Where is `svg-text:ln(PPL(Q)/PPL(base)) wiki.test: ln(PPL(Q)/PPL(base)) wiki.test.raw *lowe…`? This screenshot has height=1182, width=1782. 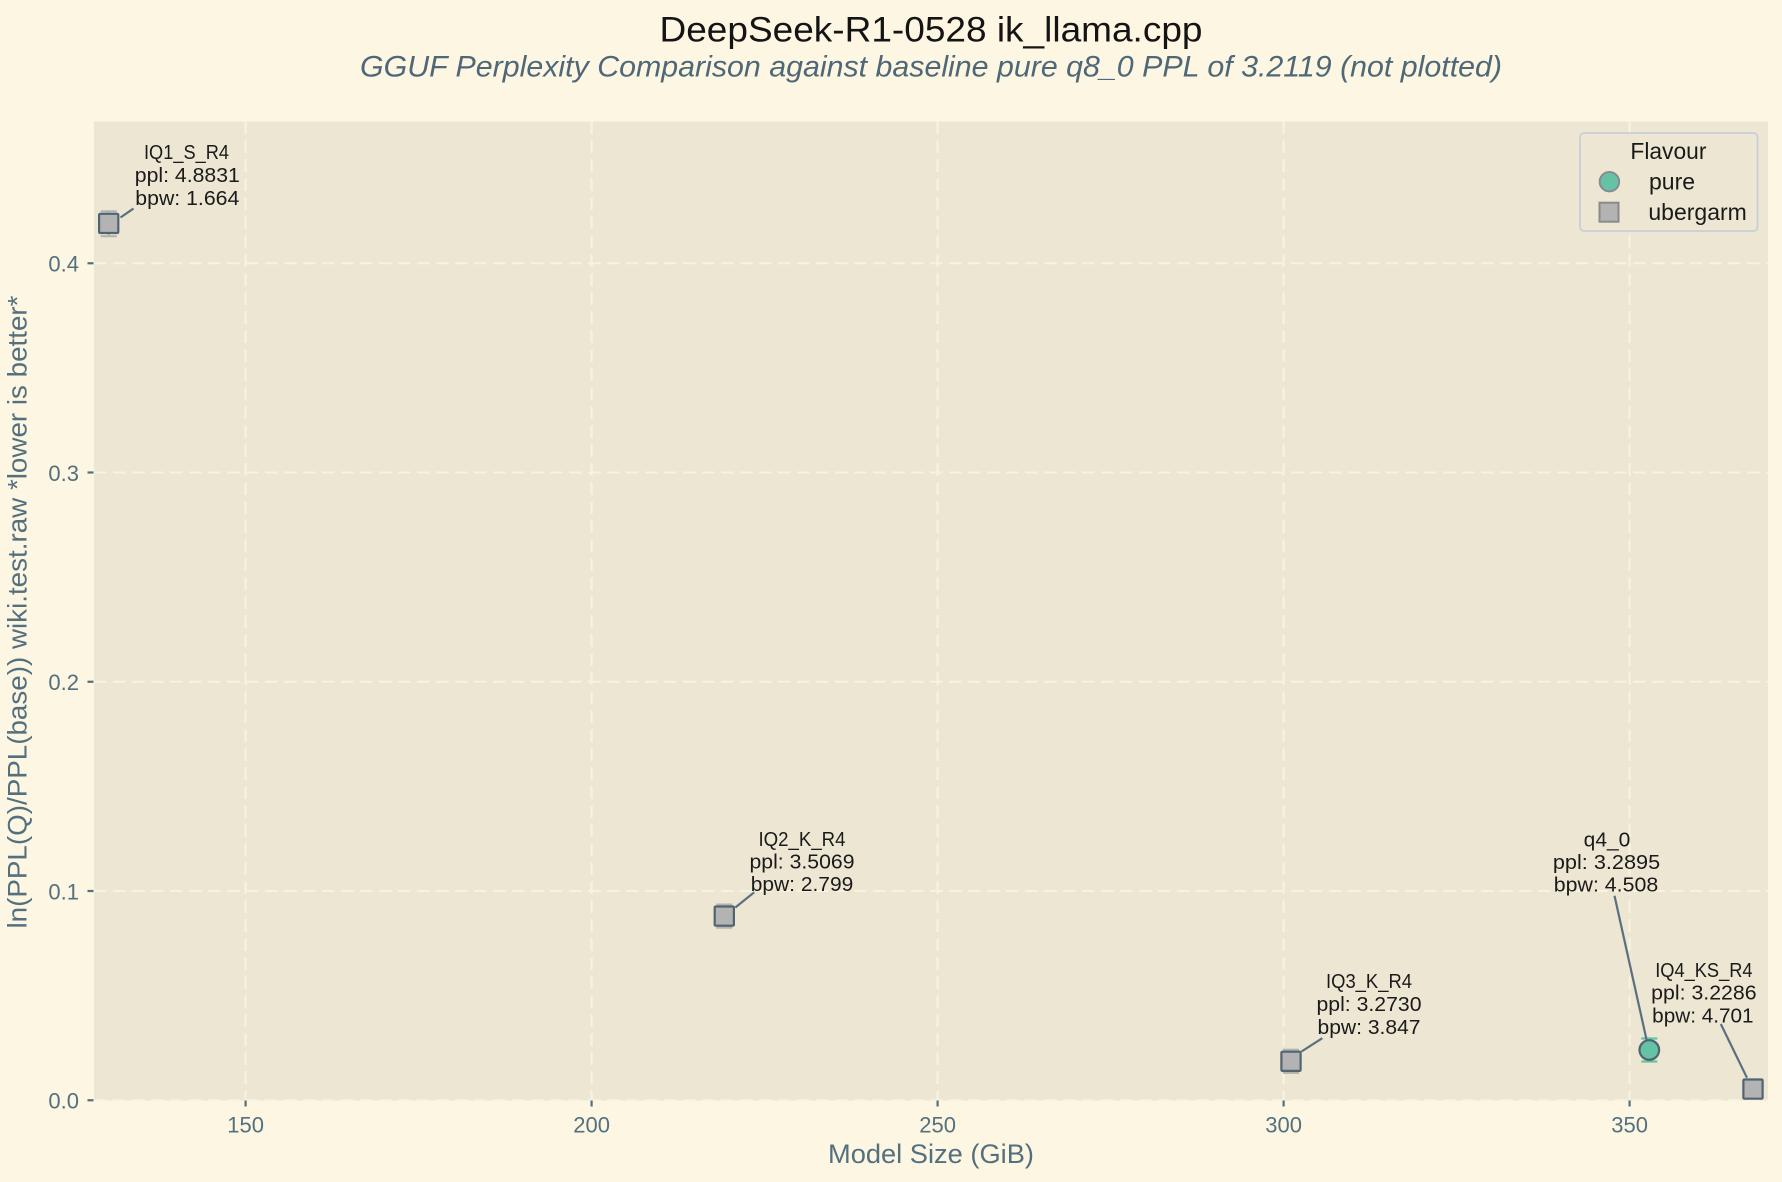 svg-text:ln(PPL(Q)/PPL(base)) wiki.test: ln(PPL(Q)/PPL(base)) wiki.test.raw *lowe… is located at coordinates (18, 612).